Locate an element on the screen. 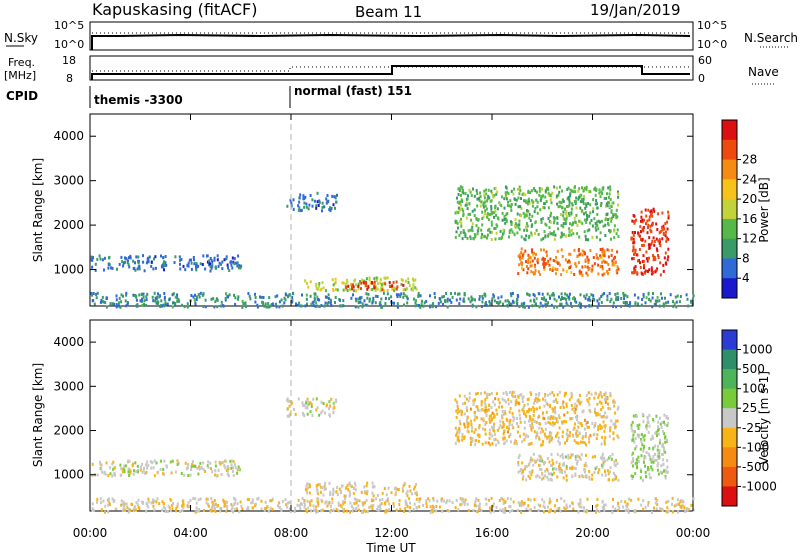  colorbar-tick-label: 25 is located at coordinates (749, 408).